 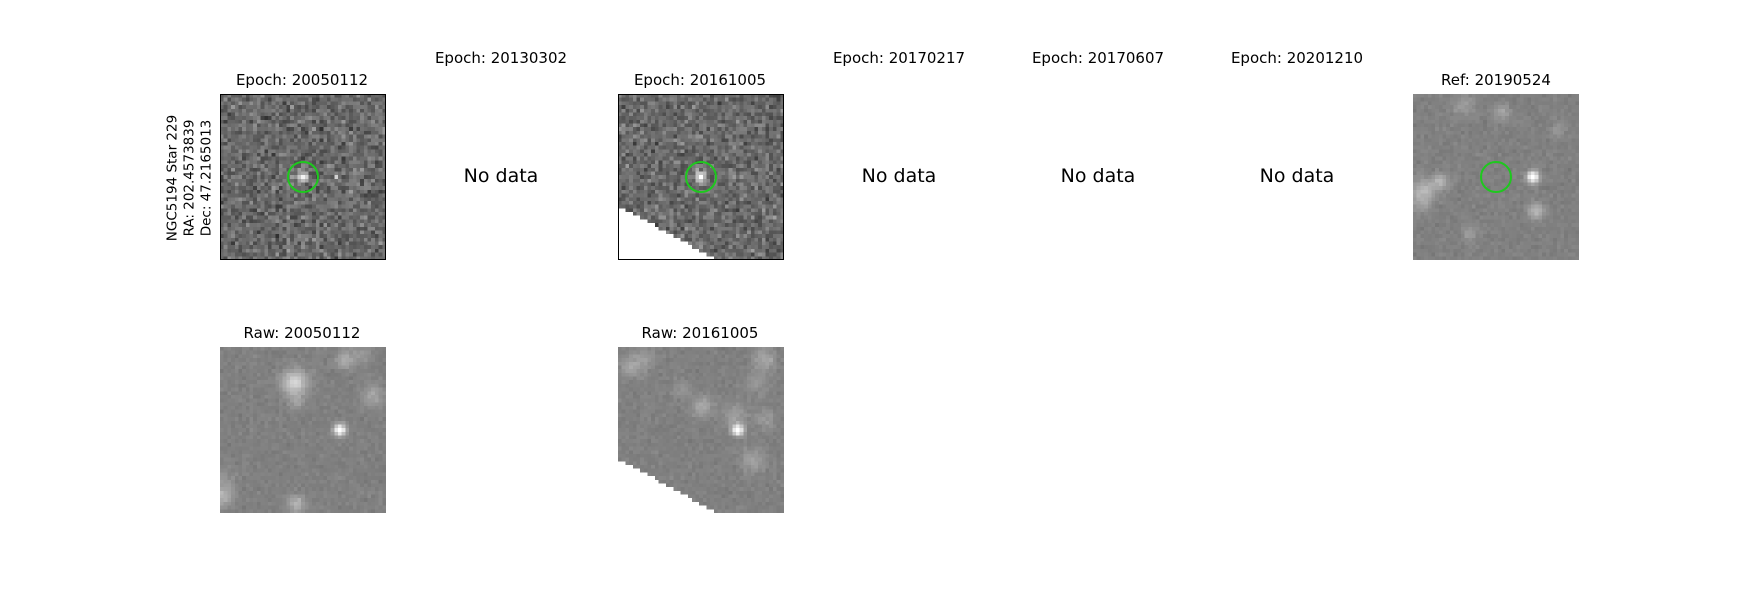 I want to click on epoch-title-3: Epoch: 20161005, so click(x=700, y=80).